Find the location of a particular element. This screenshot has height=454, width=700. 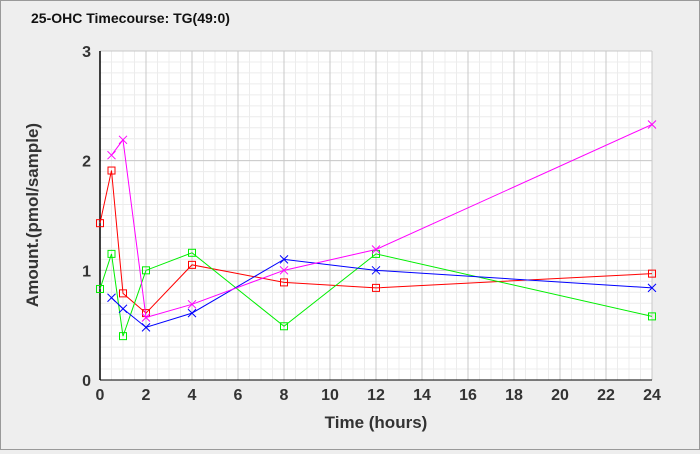

x-tick-label: 4 is located at coordinates (192, 395).